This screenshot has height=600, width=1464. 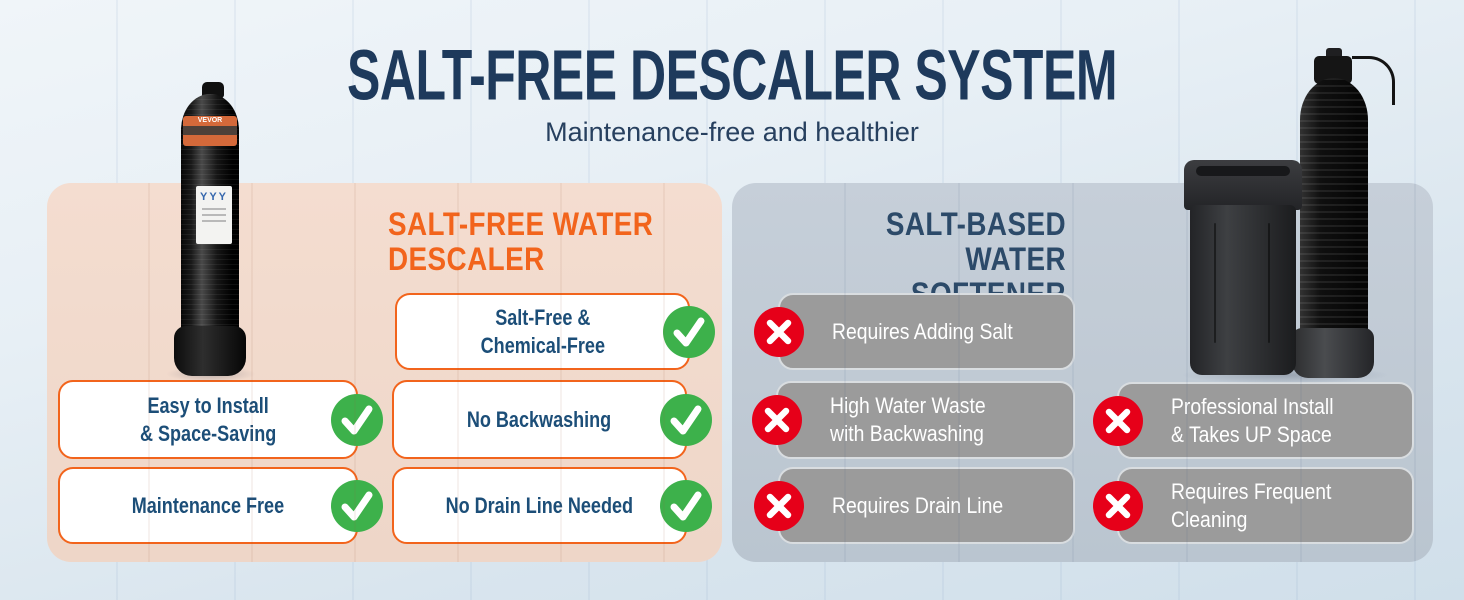 I want to click on drawback-text: Requires Drain Line, so click(x=918, y=505).